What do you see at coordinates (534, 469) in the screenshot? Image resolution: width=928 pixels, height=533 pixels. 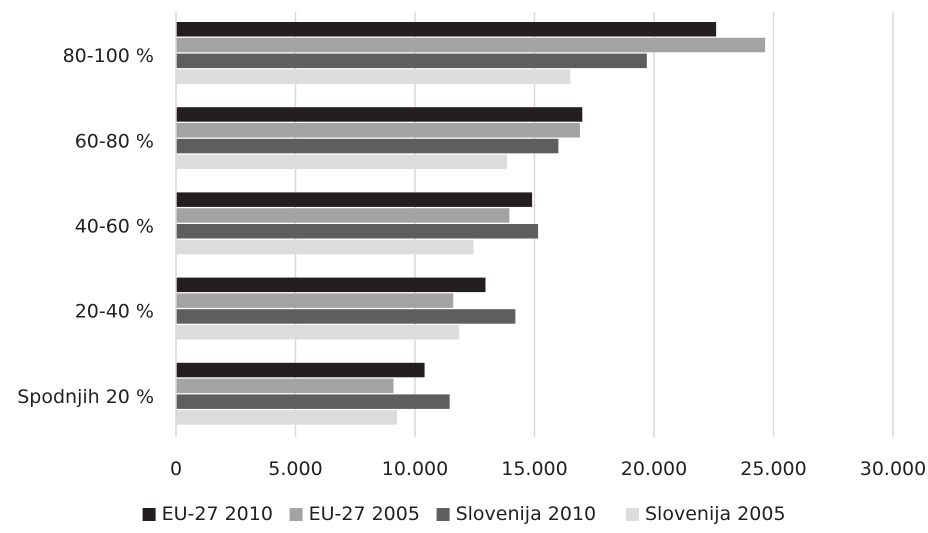 I see `x-tick-label: 15.000` at bounding box center [534, 469].